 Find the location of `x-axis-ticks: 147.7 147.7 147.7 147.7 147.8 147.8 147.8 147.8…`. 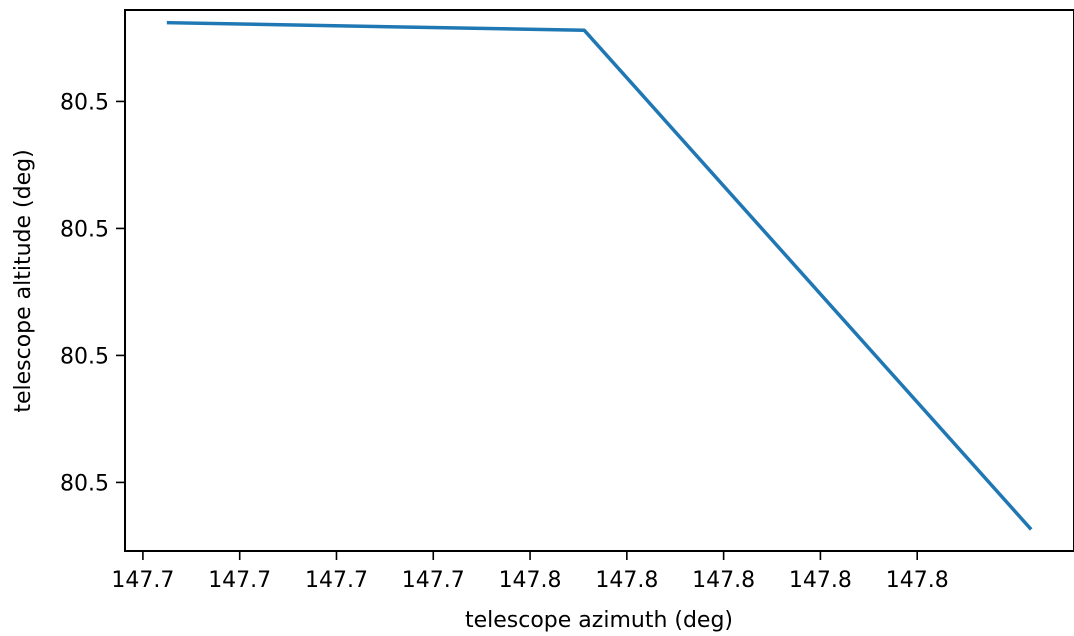

x-axis-ticks: 147.7 147.7 147.7 147.7 147.8 147.8 147.8 147.8… is located at coordinates (530, 572).